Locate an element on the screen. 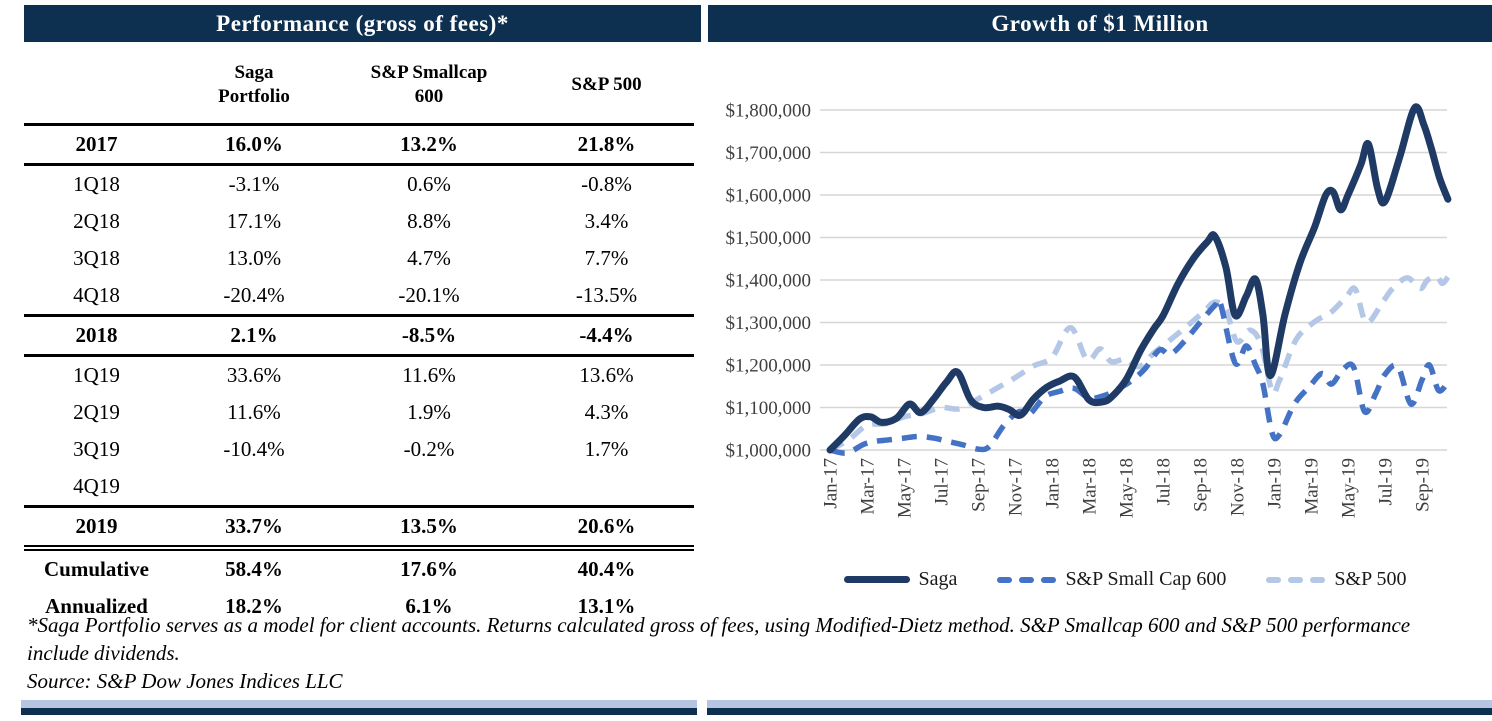 The height and width of the screenshot is (721, 1492). x-axis-label-group: Jul-17 is located at coordinates (941, 482).